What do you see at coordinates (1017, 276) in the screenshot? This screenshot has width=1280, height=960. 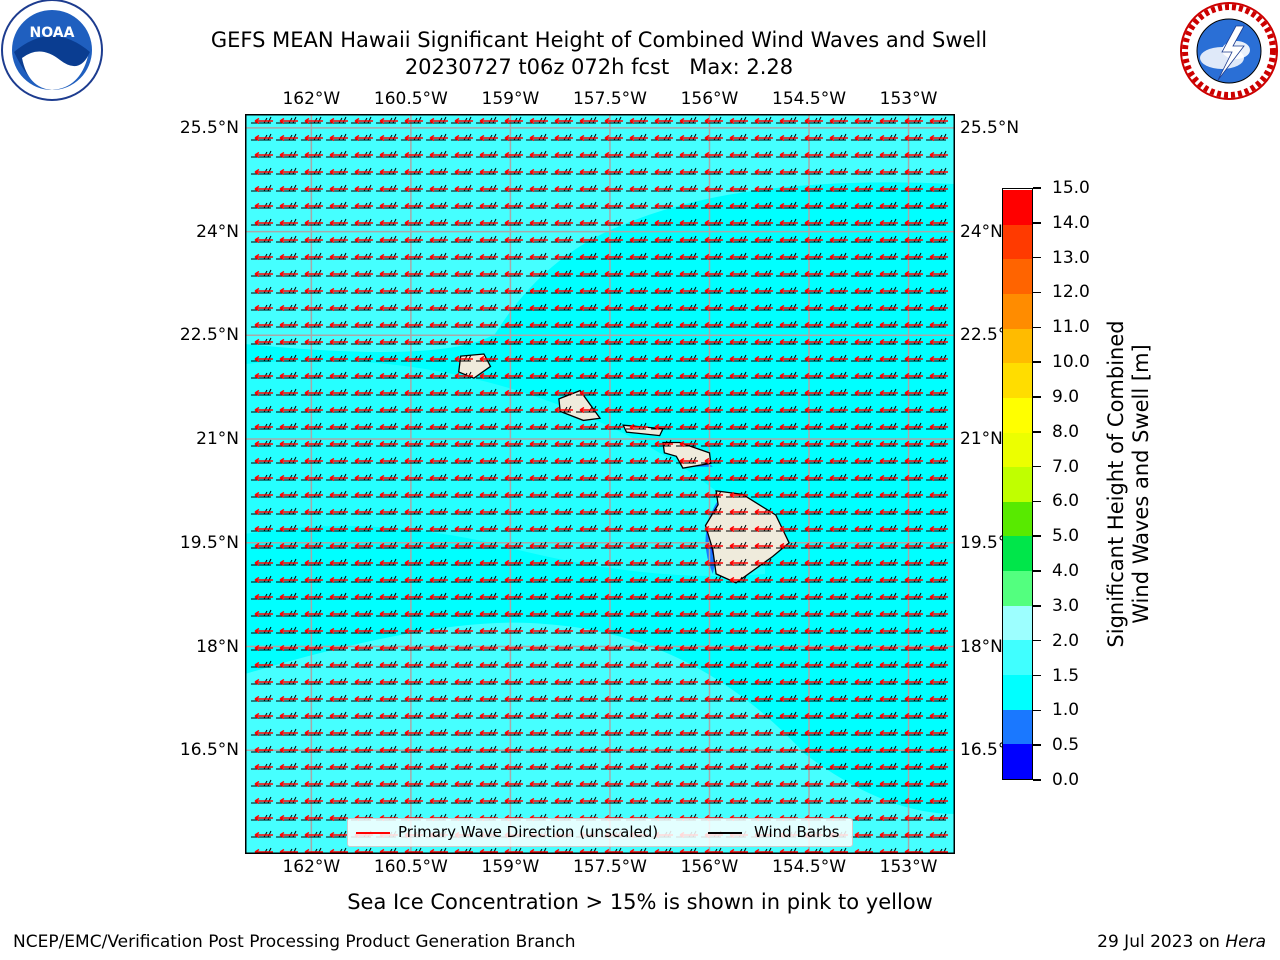 I see `colorbar-segment` at bounding box center [1017, 276].